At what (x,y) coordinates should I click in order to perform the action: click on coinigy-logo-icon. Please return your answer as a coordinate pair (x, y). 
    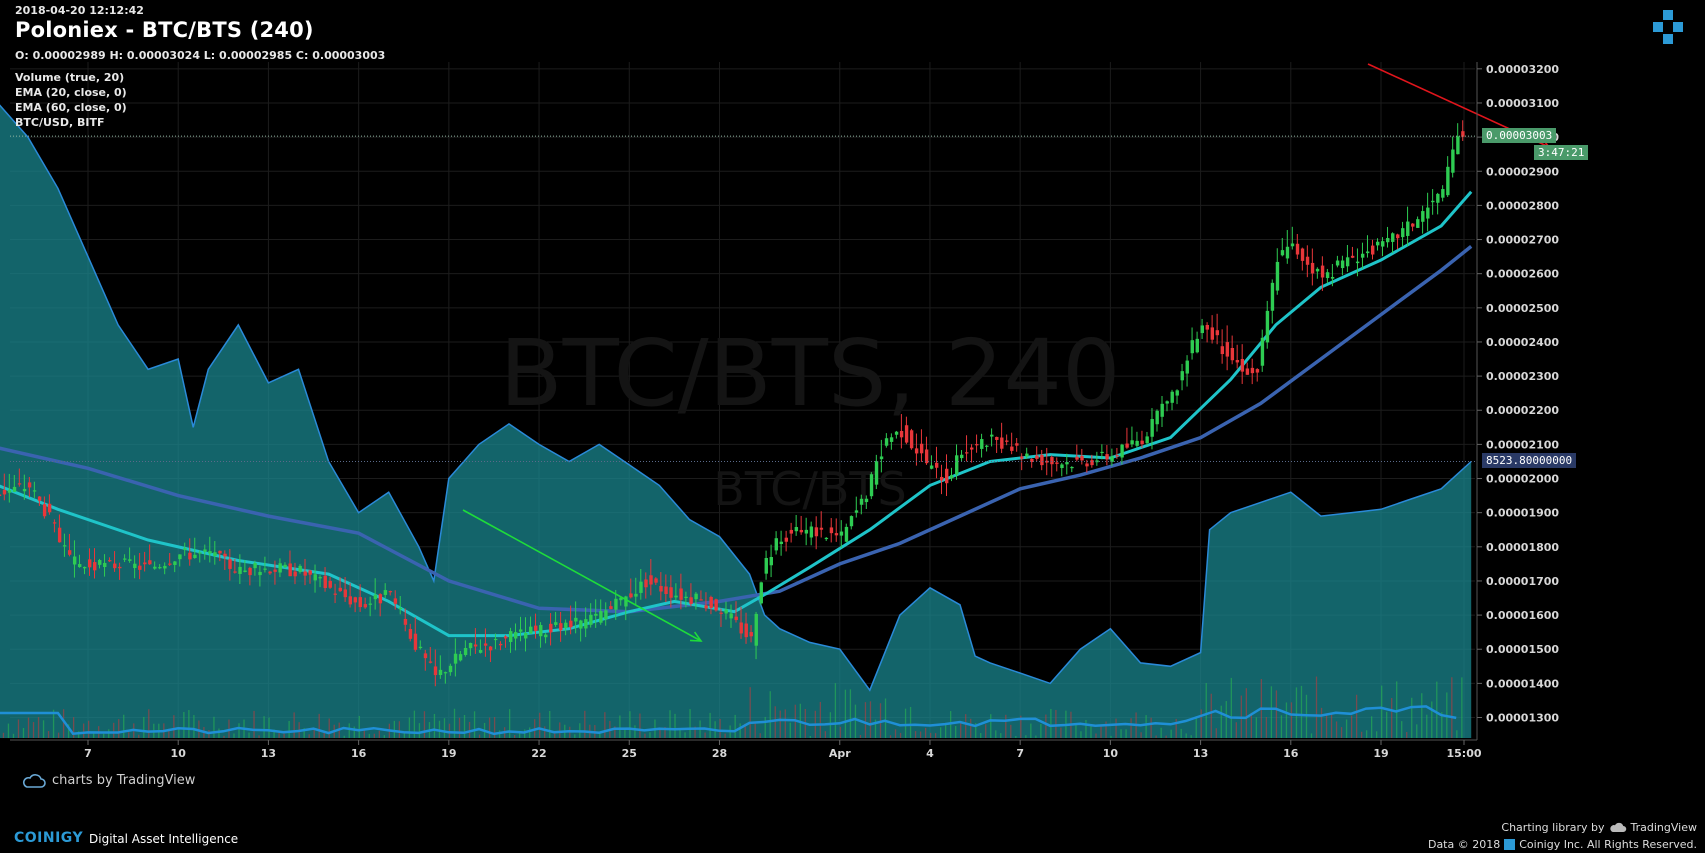
    Looking at the image, I should click on (1674, 30).